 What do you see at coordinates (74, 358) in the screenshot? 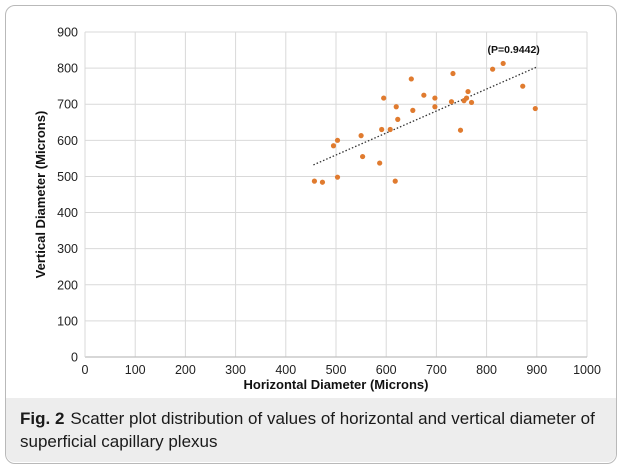
I see `y-tick-label: 0` at bounding box center [74, 358].